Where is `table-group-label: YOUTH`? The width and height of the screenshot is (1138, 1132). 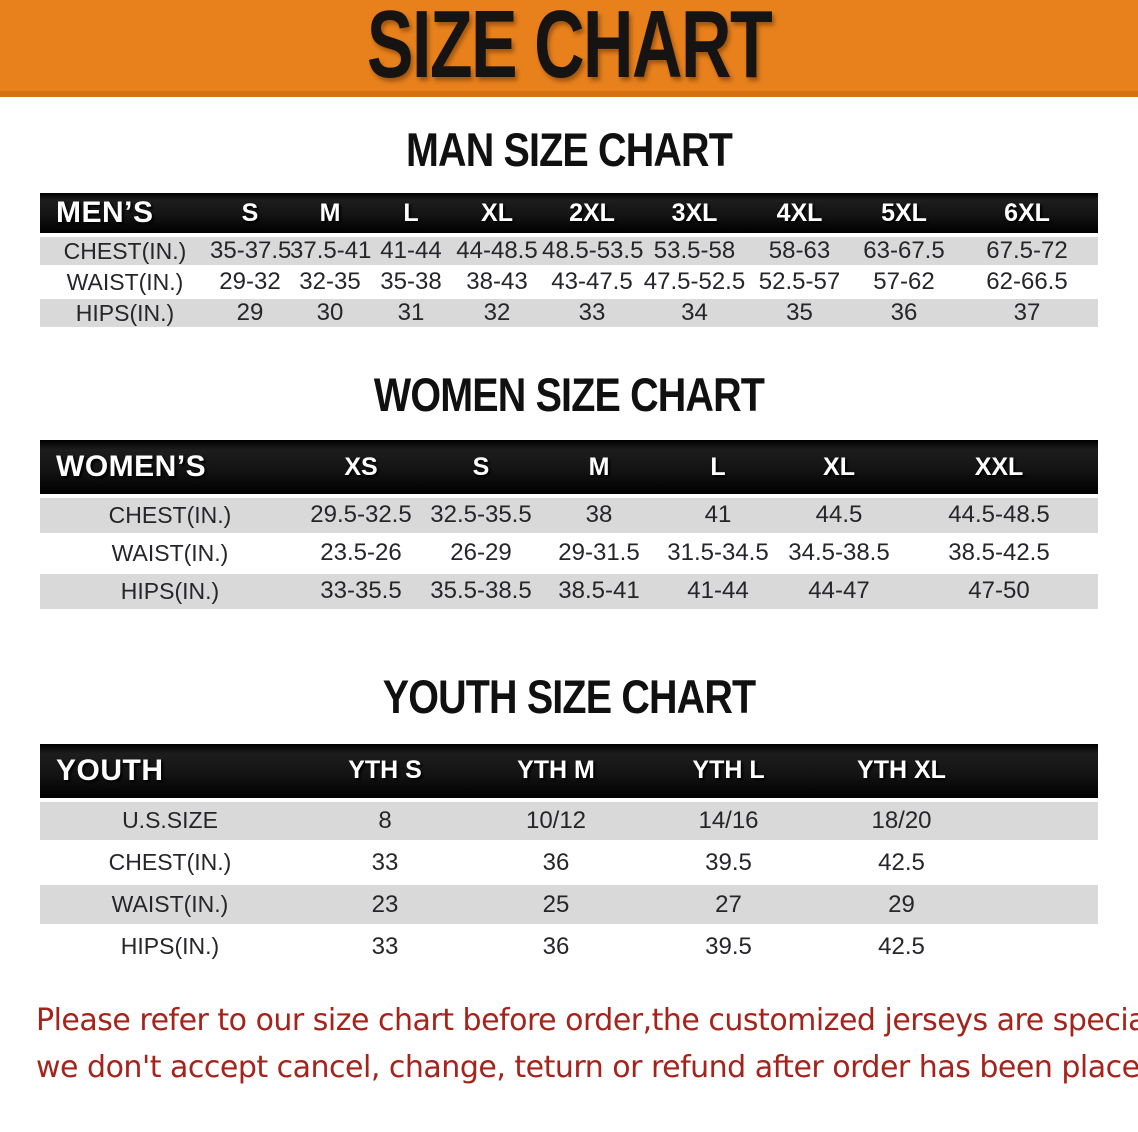
table-group-label: YOUTH is located at coordinates (170, 772).